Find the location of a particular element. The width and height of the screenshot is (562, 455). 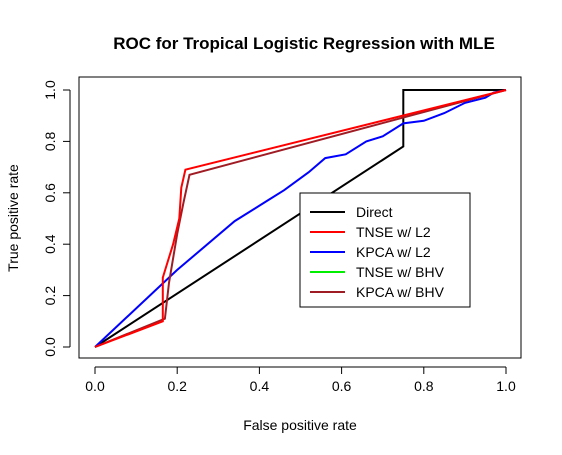

x-tick-label: 0.4 is located at coordinates (260, 386).